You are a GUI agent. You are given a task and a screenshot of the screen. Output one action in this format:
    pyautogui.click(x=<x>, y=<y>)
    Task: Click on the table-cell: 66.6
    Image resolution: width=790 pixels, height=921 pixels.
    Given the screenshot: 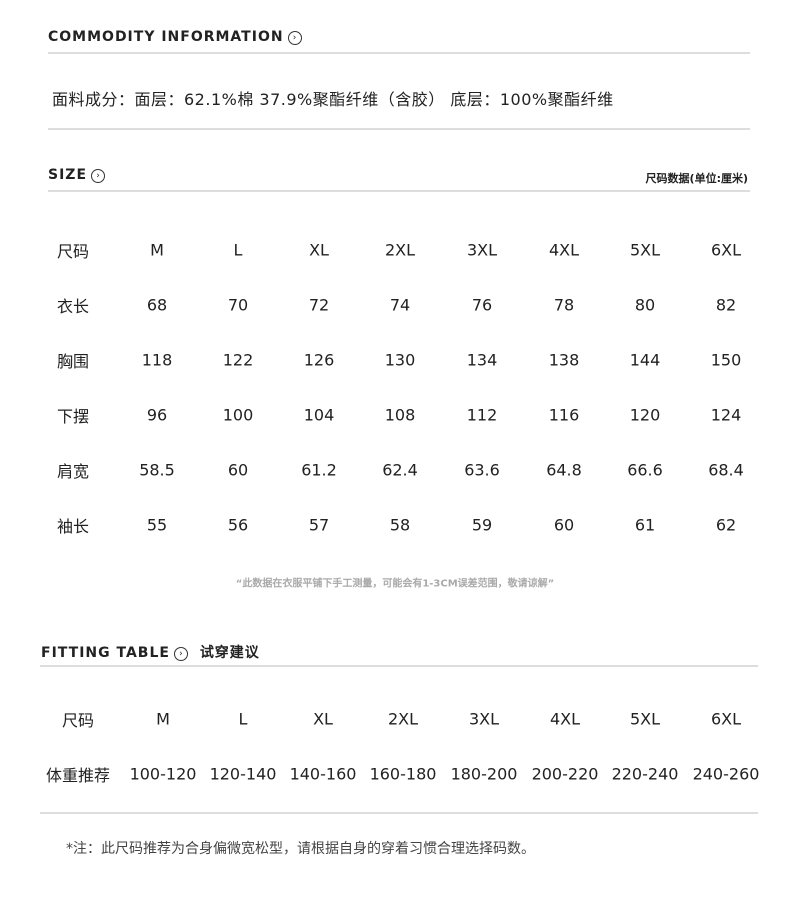 What is the action you would take?
    pyautogui.click(x=645, y=470)
    